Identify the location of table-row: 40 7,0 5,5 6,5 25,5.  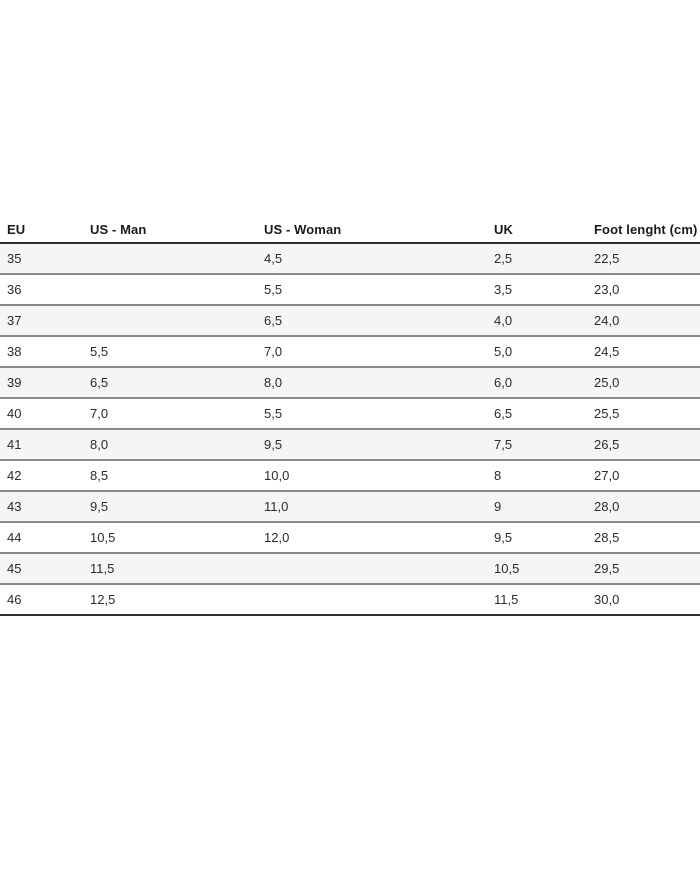
(350, 413).